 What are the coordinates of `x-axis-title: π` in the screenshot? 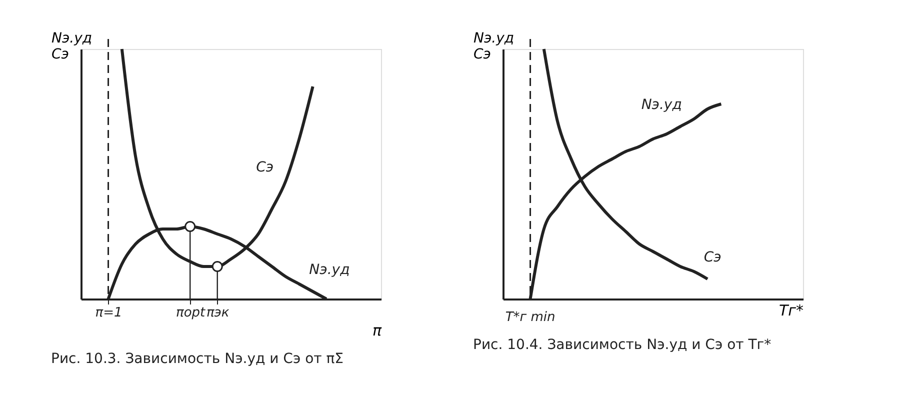 It's located at (377, 331).